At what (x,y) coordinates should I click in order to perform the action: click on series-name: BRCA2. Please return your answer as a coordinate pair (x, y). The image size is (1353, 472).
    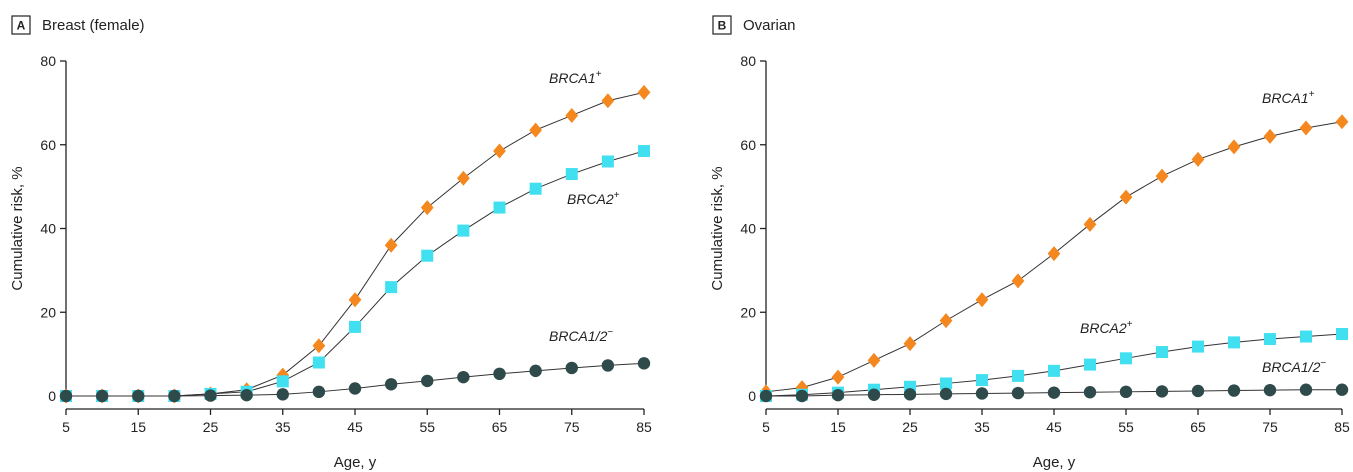
    Looking at the image, I should click on (590, 199).